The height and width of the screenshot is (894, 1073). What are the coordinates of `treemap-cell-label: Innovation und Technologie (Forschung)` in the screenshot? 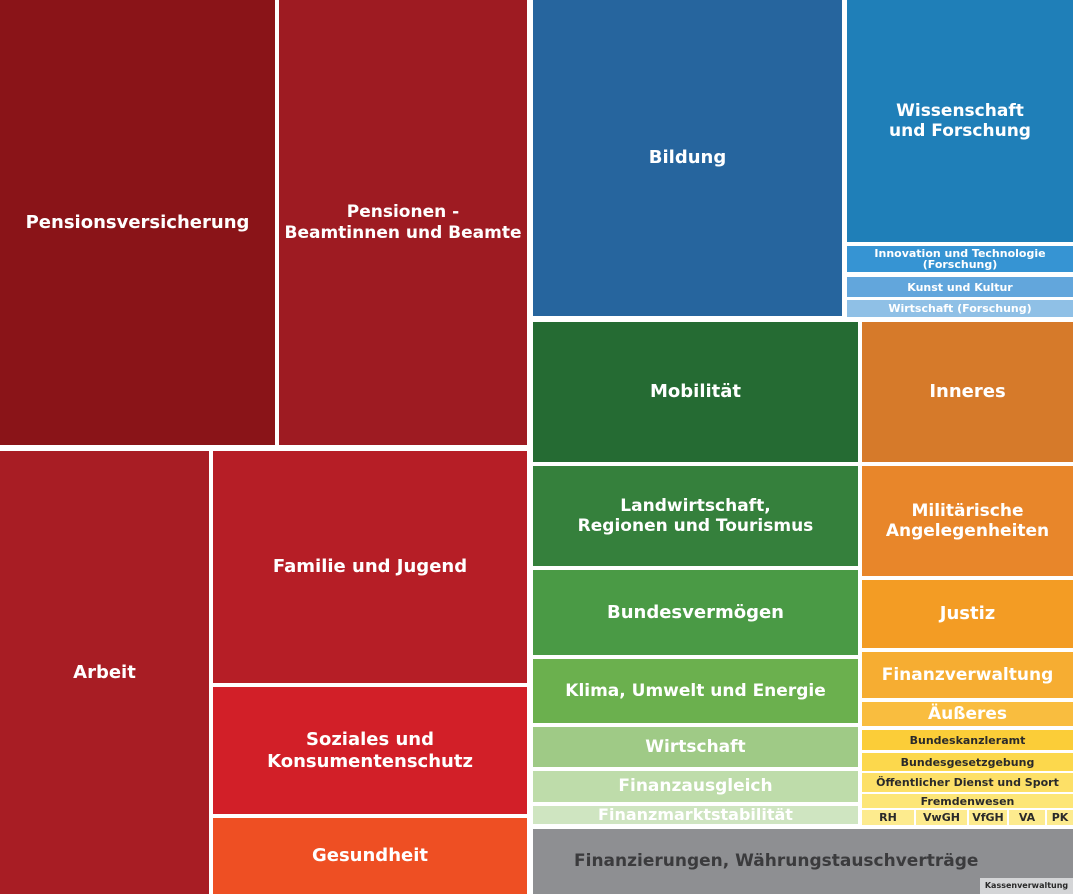 It's located at (960, 259).